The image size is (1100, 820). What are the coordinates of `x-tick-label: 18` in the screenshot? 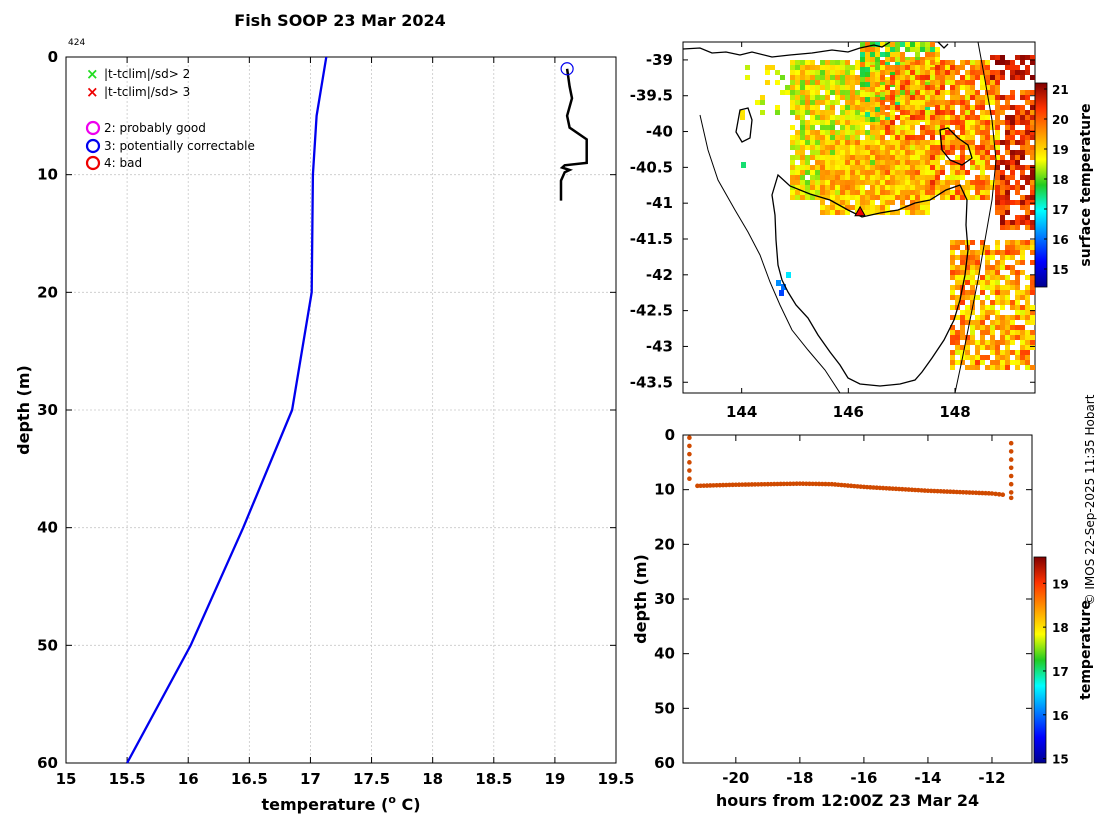 It's located at (432, 779).